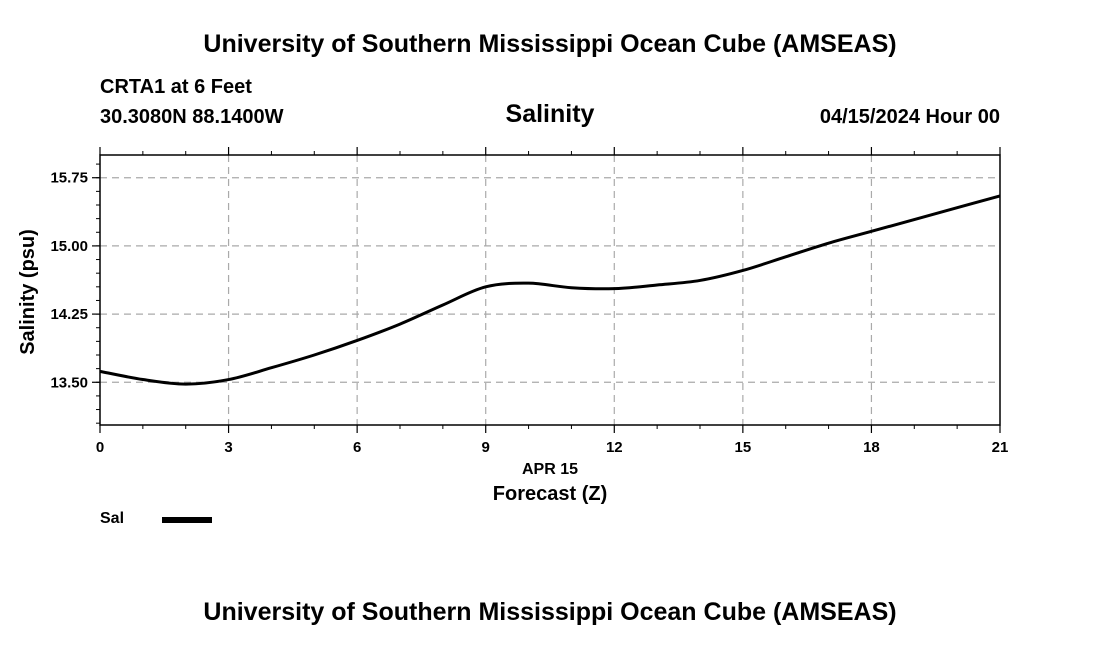 The image size is (1100, 650). What do you see at coordinates (550, 494) in the screenshot?
I see `x-axis-title: Forecast (Z)` at bounding box center [550, 494].